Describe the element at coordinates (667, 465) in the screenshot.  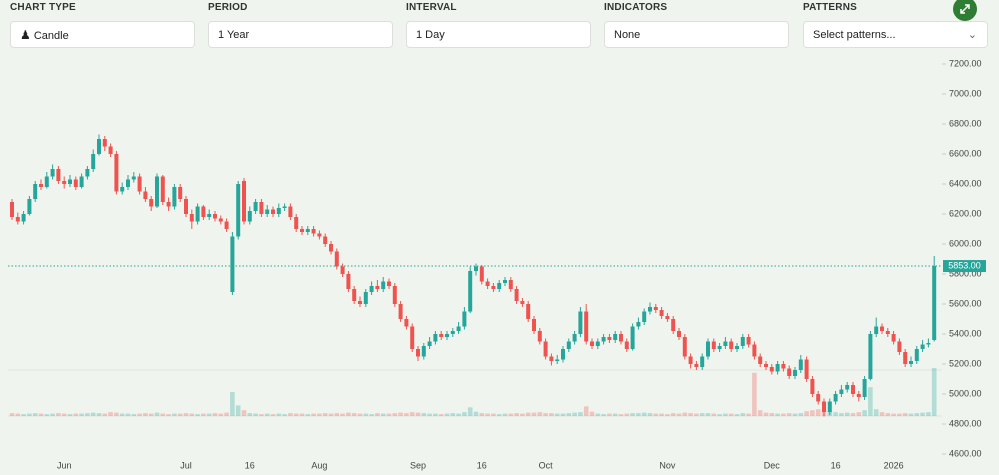
I see `x-tick-label: Nov` at that location.